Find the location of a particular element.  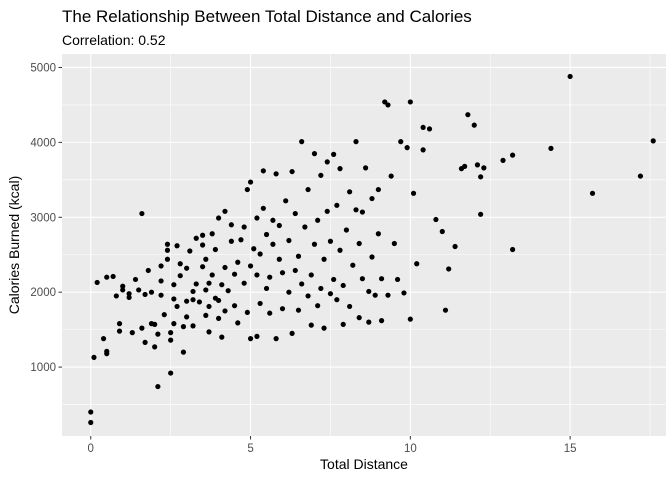

y-tick-label: 4000 is located at coordinates (43, 143).